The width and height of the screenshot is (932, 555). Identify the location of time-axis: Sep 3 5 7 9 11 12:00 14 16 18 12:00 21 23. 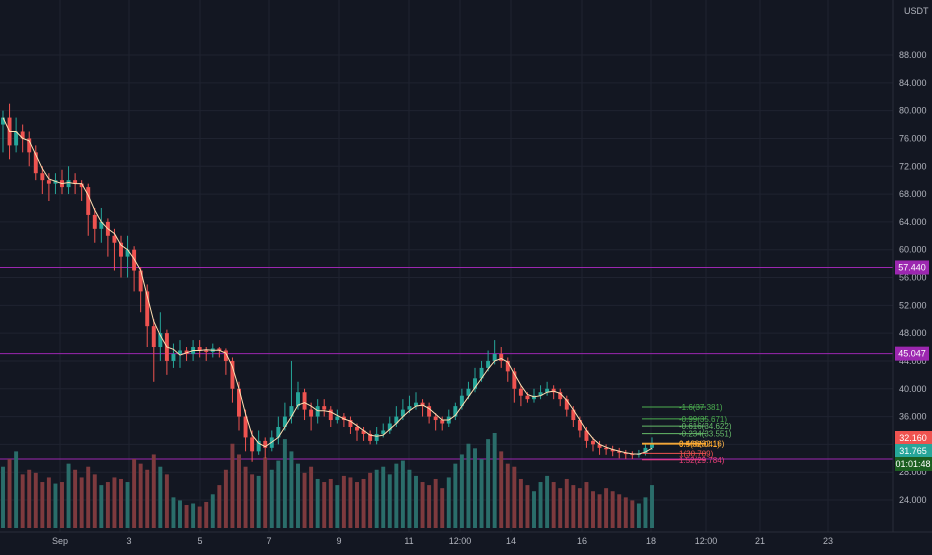
(442, 541).